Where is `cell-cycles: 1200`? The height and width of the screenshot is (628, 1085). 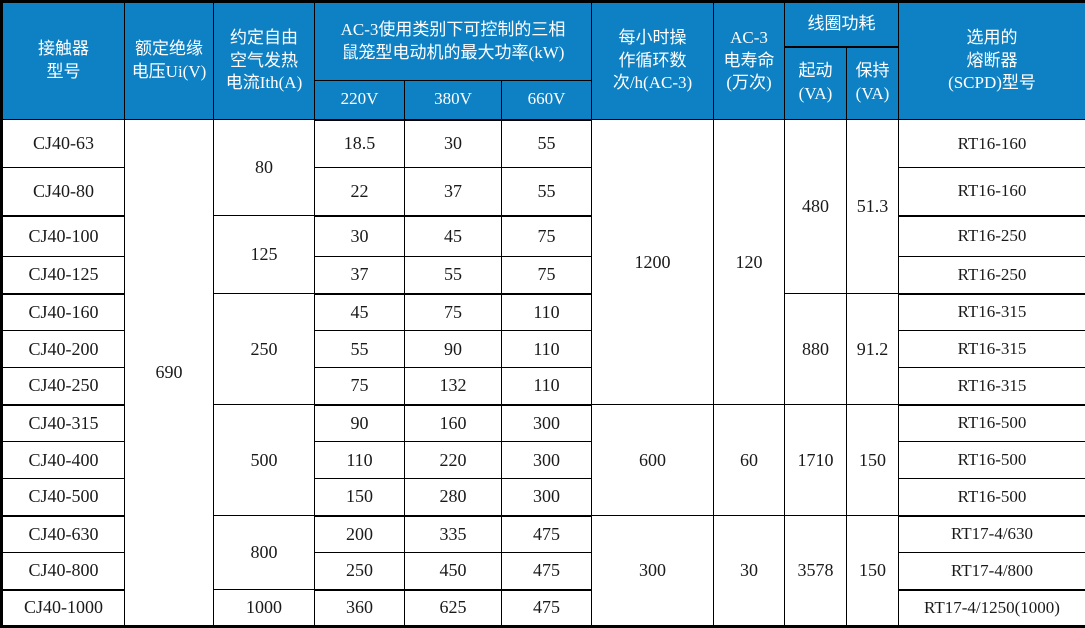 cell-cycles: 1200 is located at coordinates (653, 262).